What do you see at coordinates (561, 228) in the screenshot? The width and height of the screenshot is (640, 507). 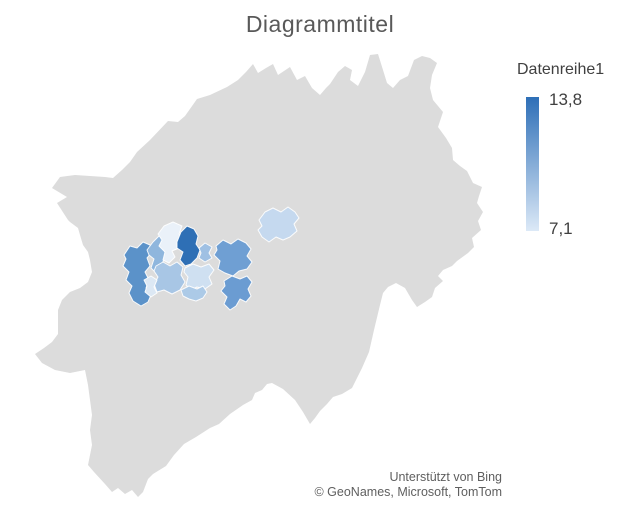 I see `legend-min-label: 7,1` at bounding box center [561, 228].